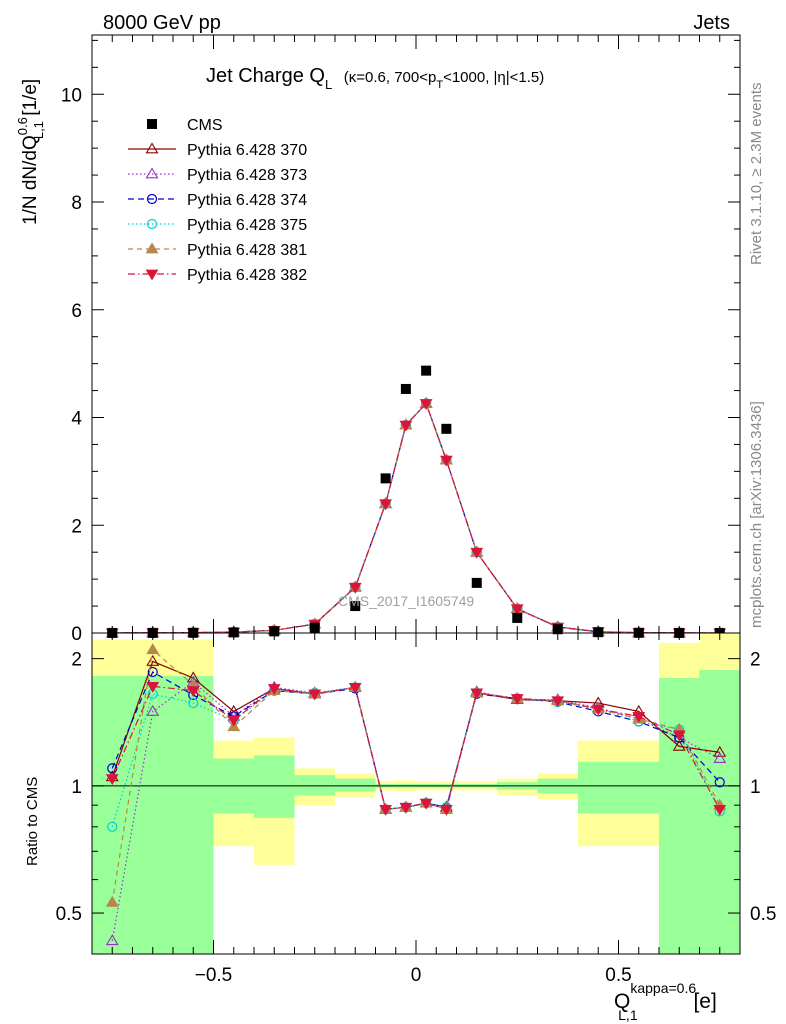  I want to click on legend-label: Pythia 6.428 382, so click(247, 275).